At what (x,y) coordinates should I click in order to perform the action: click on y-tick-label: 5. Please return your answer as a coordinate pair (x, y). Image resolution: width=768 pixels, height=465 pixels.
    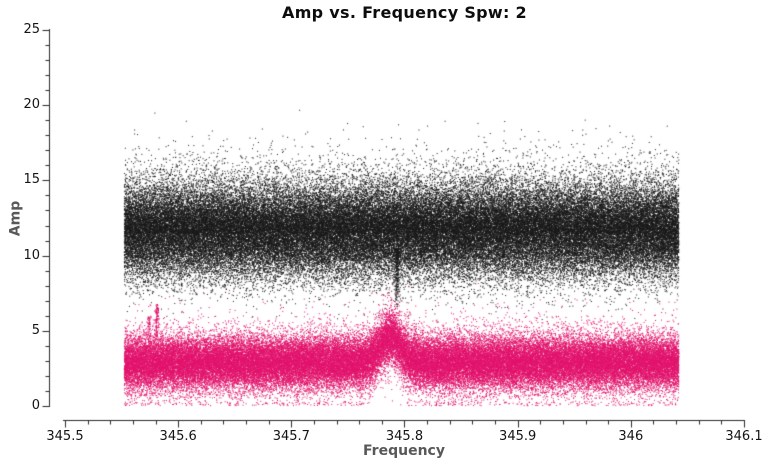
    Looking at the image, I should click on (35, 330).